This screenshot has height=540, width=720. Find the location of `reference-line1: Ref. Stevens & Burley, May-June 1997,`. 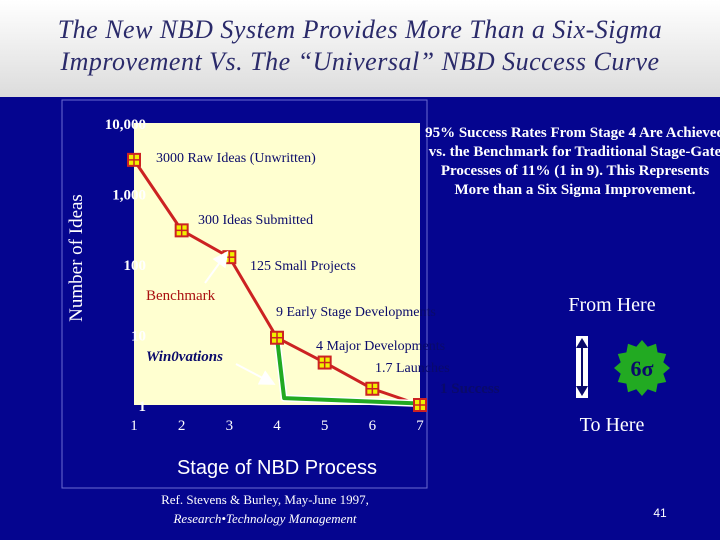

reference-line1: Ref. Stevens & Burley, May-June 1997, is located at coordinates (265, 499).